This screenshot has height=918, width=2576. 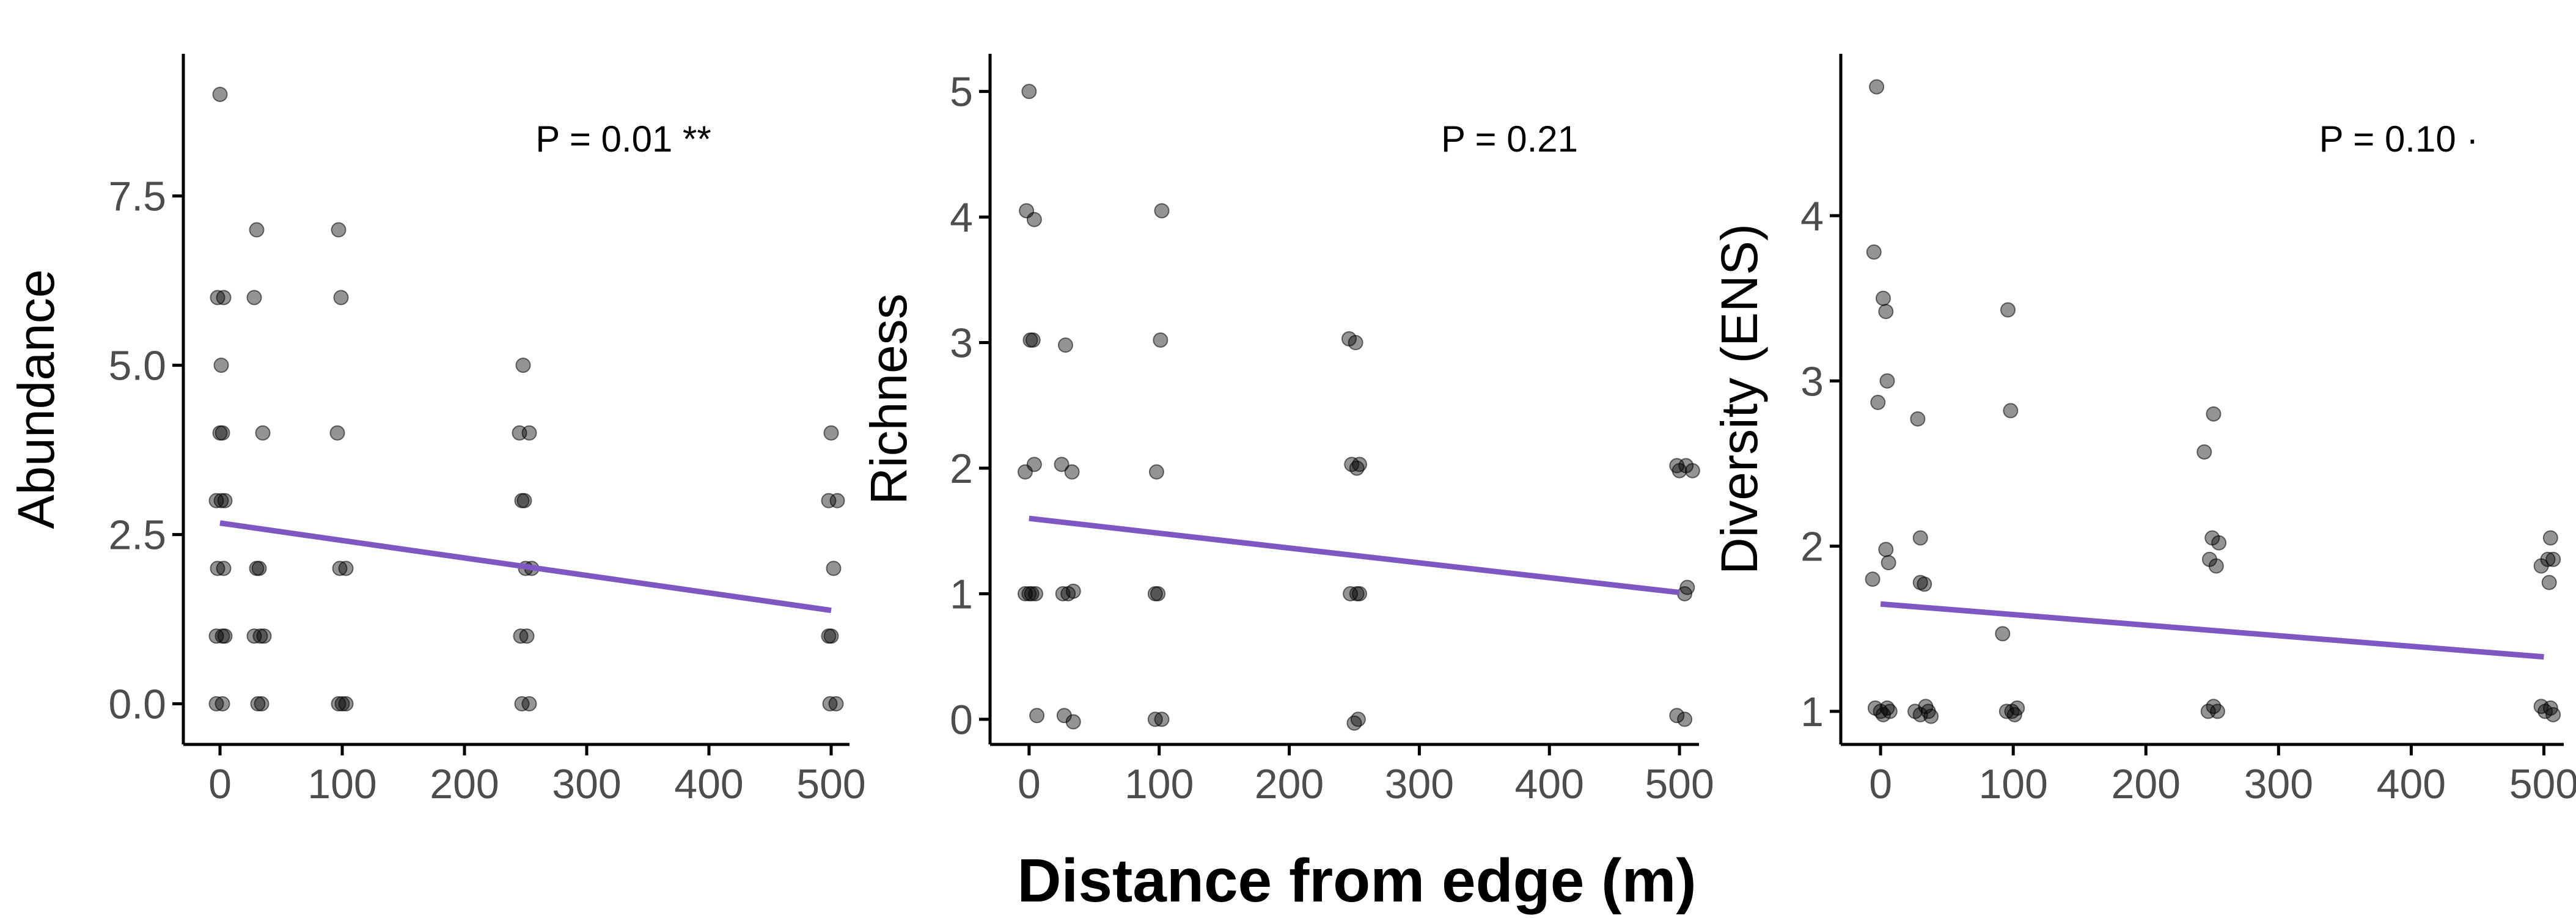 What do you see at coordinates (36, 399) in the screenshot?
I see `y-axis-title: Abundance` at bounding box center [36, 399].